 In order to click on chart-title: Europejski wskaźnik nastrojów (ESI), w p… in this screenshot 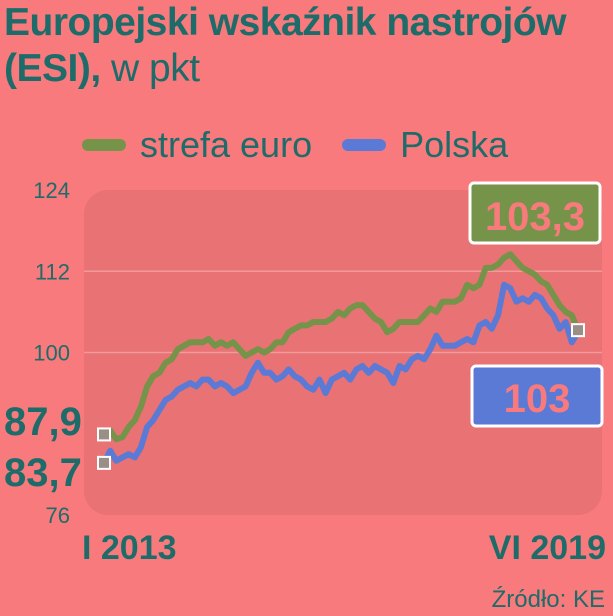, I will do `click(308, 46)`.